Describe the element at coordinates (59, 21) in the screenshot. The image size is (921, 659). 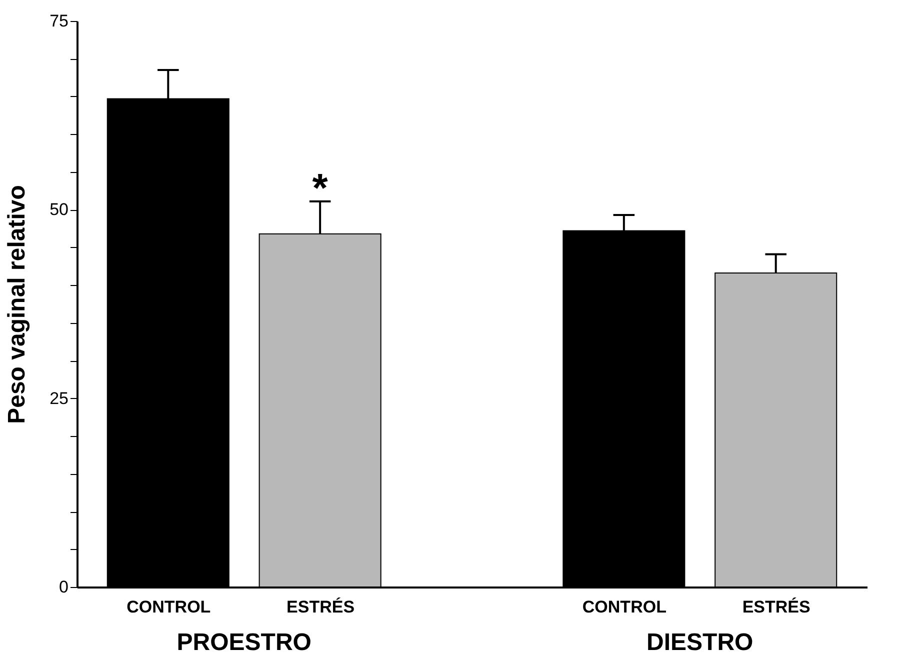
I see `y-tick-label: 75` at that location.